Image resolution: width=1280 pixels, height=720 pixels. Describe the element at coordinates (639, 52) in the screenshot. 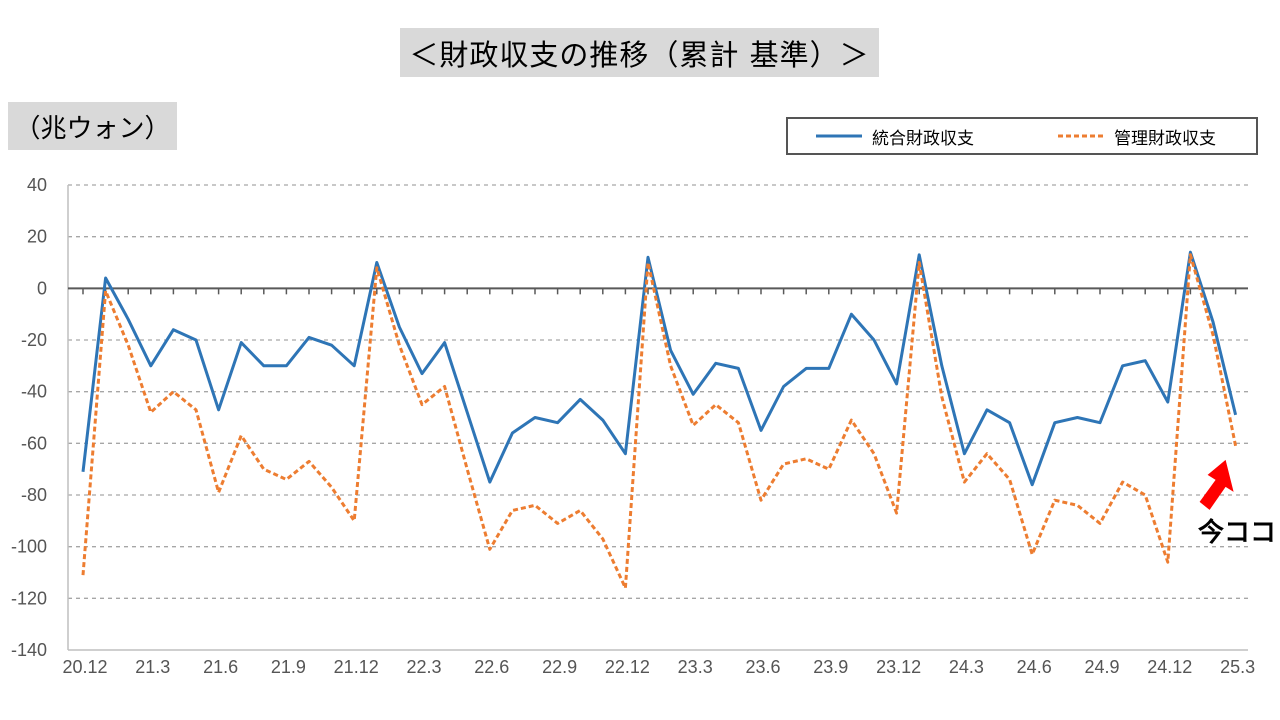

I see `chart-title: ＜財政収支の推移（累計 基準）＞` at that location.